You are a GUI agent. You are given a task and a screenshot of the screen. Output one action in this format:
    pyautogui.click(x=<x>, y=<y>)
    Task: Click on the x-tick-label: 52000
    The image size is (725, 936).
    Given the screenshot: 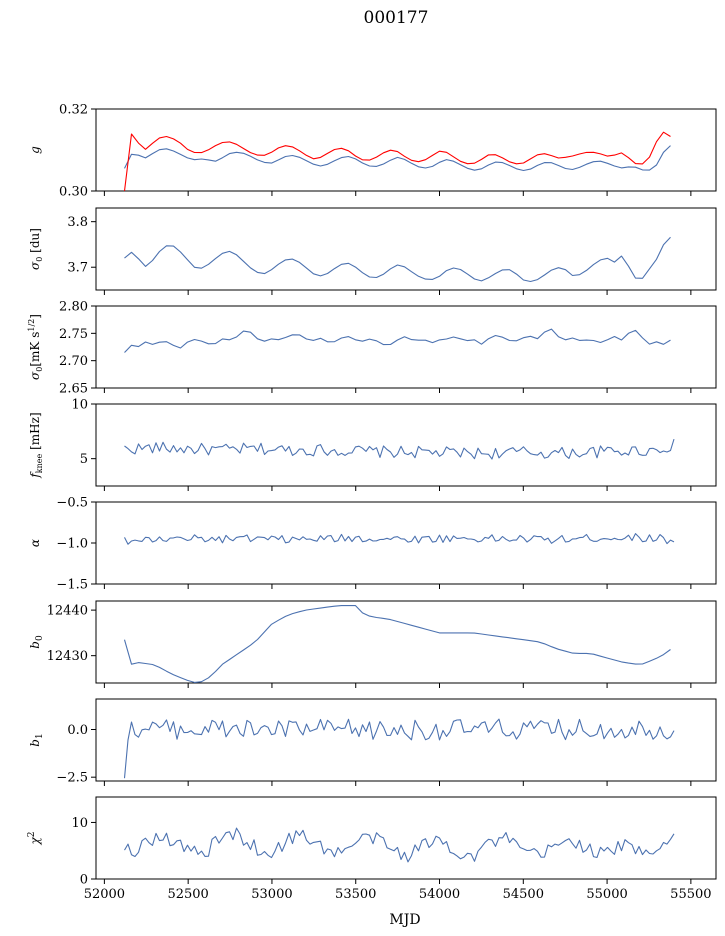 What is the action you would take?
    pyautogui.click(x=104, y=894)
    